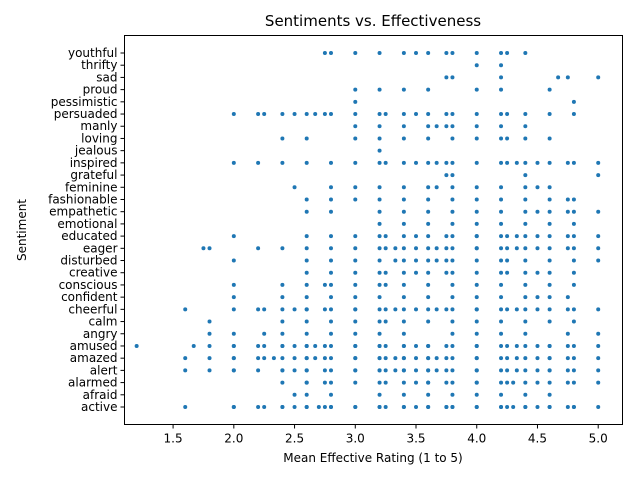  I want to click on x-axis-label: Mean Effective Rating (1 to 5), so click(373, 458).